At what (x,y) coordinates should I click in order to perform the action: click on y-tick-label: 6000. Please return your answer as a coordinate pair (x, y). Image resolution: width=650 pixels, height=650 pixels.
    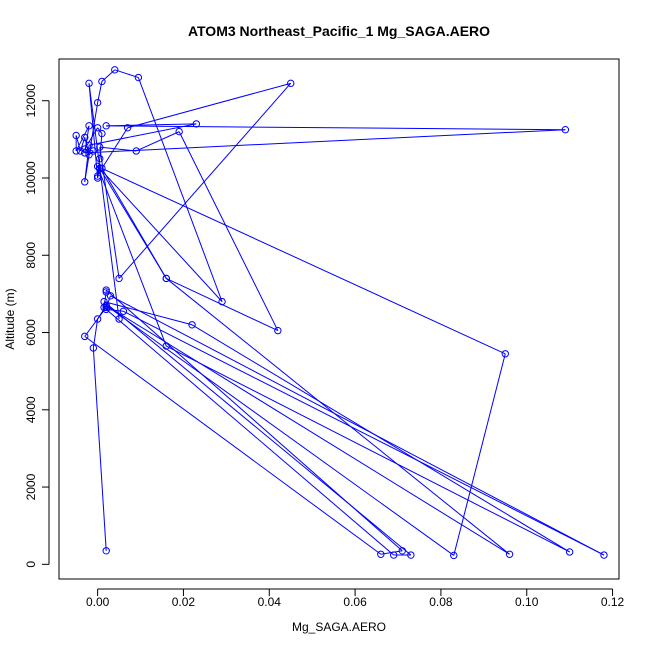
    Looking at the image, I should click on (31, 332).